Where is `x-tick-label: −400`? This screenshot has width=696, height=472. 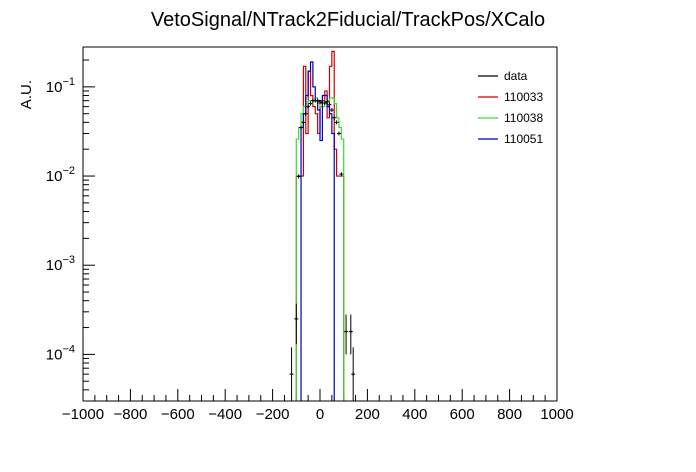
x-tick-label: −400 is located at coordinates (225, 414).